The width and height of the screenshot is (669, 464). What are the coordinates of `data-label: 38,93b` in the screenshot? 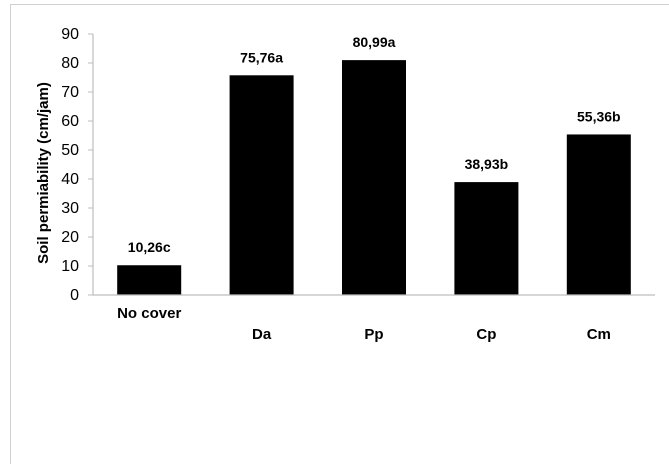 It's located at (487, 164).